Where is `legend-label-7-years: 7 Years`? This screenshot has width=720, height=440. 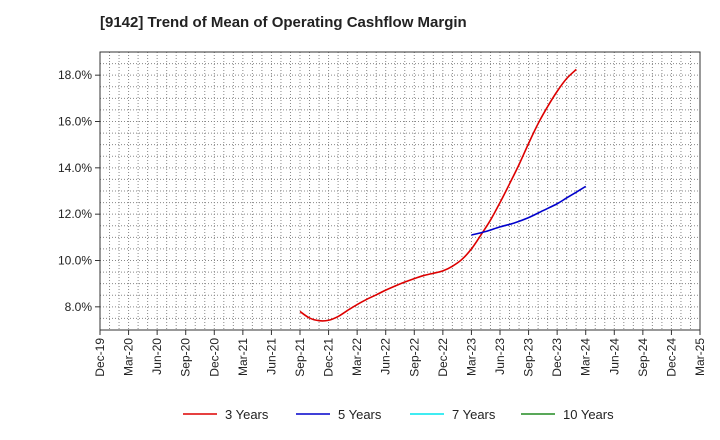 legend-label-7-years: 7 Years is located at coordinates (474, 414).